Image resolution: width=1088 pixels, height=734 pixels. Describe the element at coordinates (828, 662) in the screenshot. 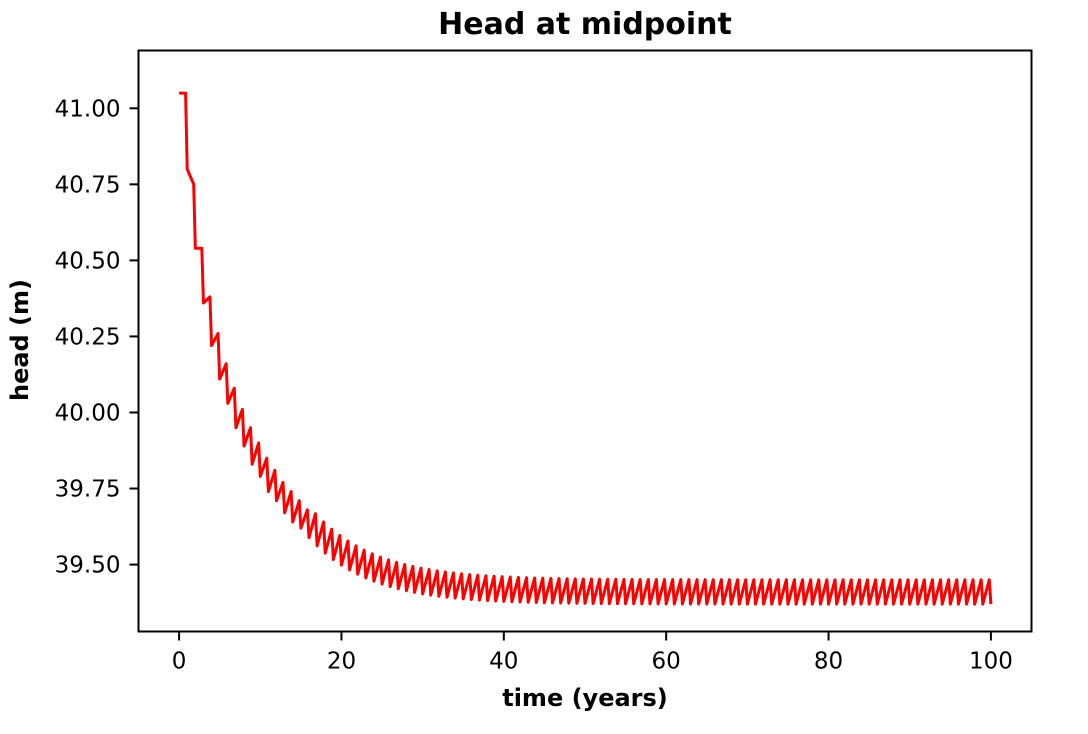

I see `x-tick-label: 80` at that location.